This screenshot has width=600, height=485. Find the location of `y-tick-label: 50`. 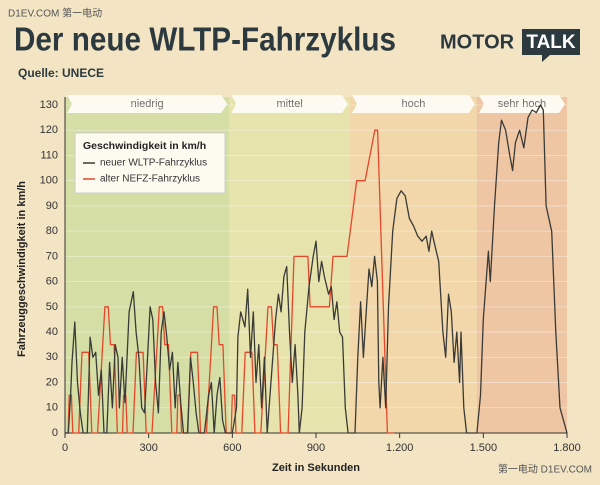

y-tick-label: 50 is located at coordinates (52, 307).